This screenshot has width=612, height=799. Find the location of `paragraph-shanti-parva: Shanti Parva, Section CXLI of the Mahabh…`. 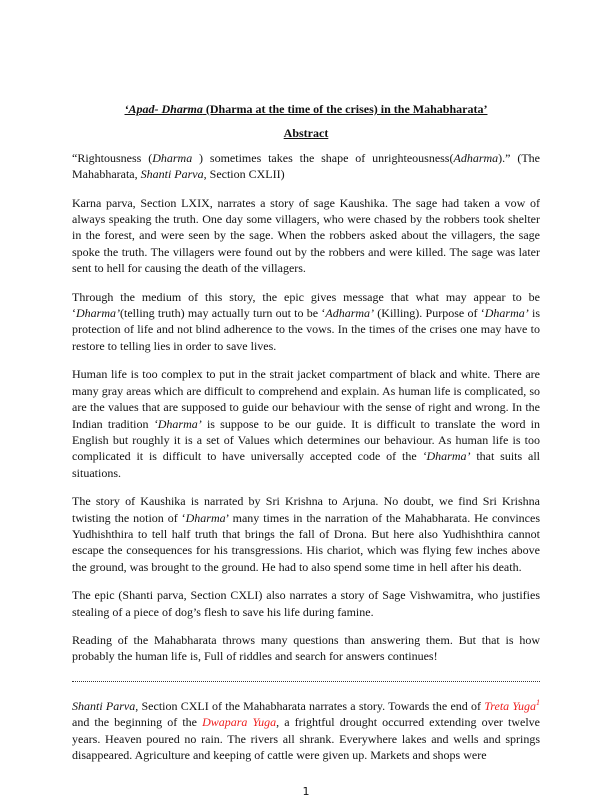

paragraph-shanti-parva: Shanti Parva, Section CXLI of the Mahabh… is located at coordinates (306, 731).